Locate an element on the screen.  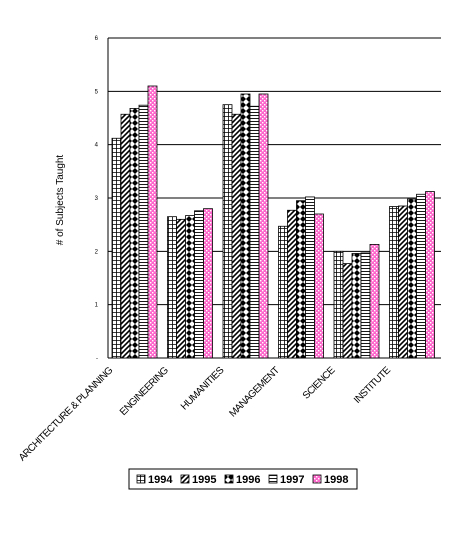
category-label: MANAGEMENT is located at coordinates (254, 392).